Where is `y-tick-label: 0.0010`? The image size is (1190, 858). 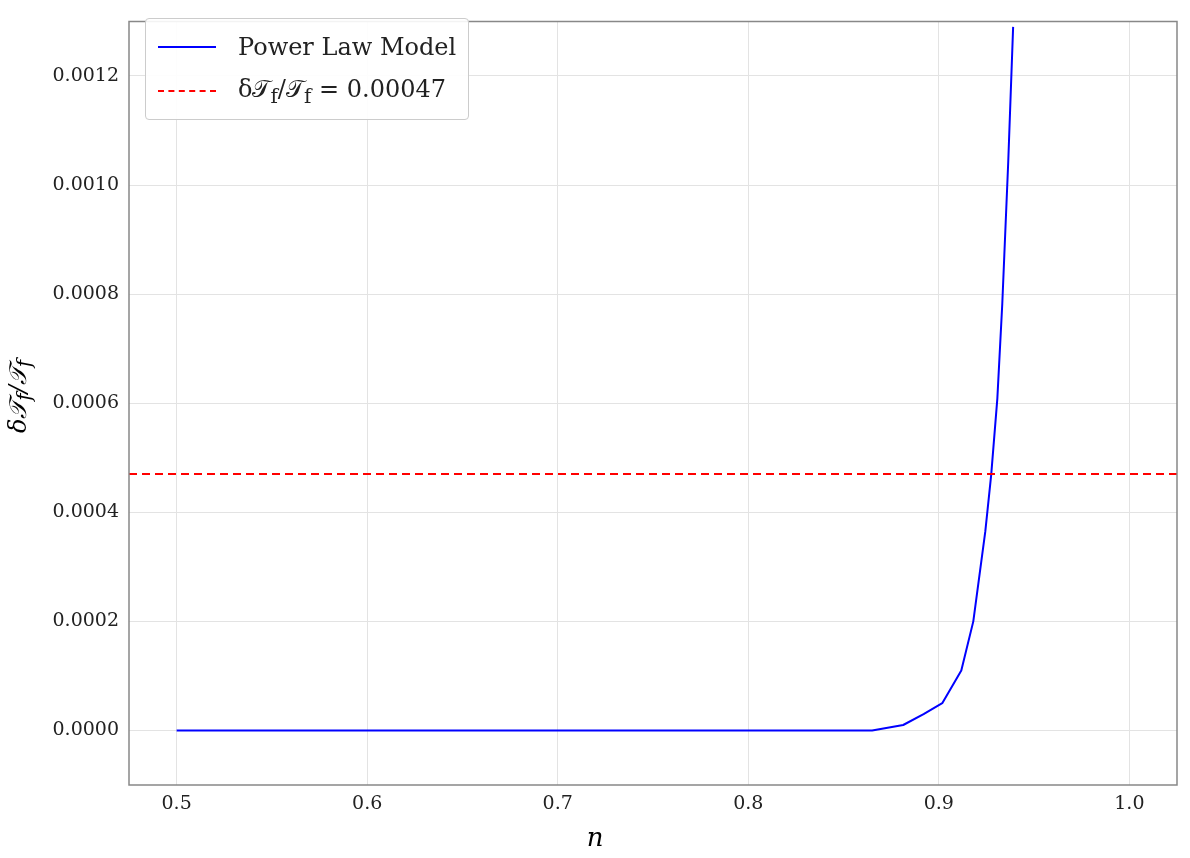
y-tick-label: 0.0010 is located at coordinates (85, 182).